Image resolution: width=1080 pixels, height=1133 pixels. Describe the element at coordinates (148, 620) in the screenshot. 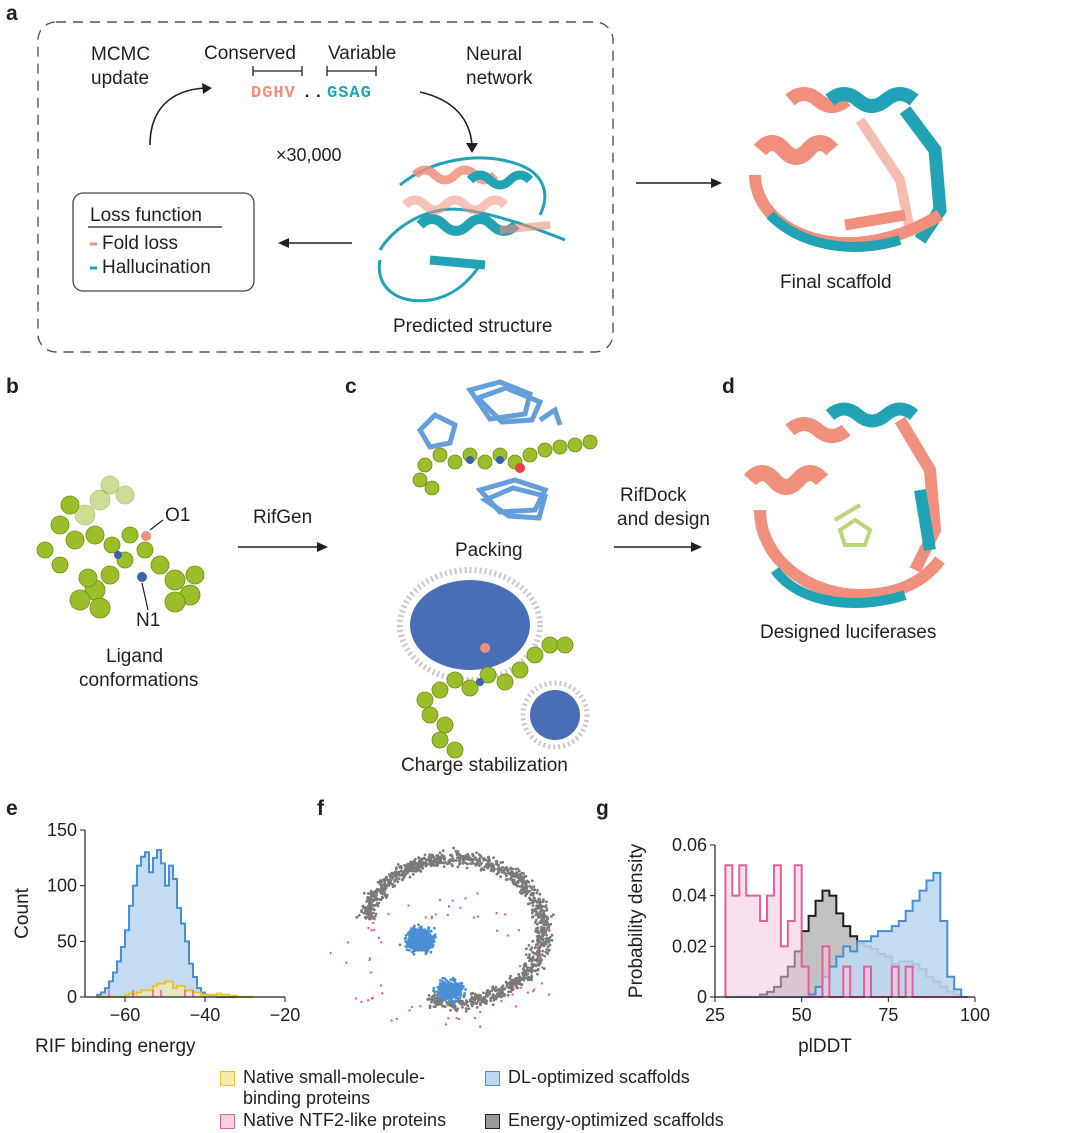

I see `n1-label: N1` at that location.